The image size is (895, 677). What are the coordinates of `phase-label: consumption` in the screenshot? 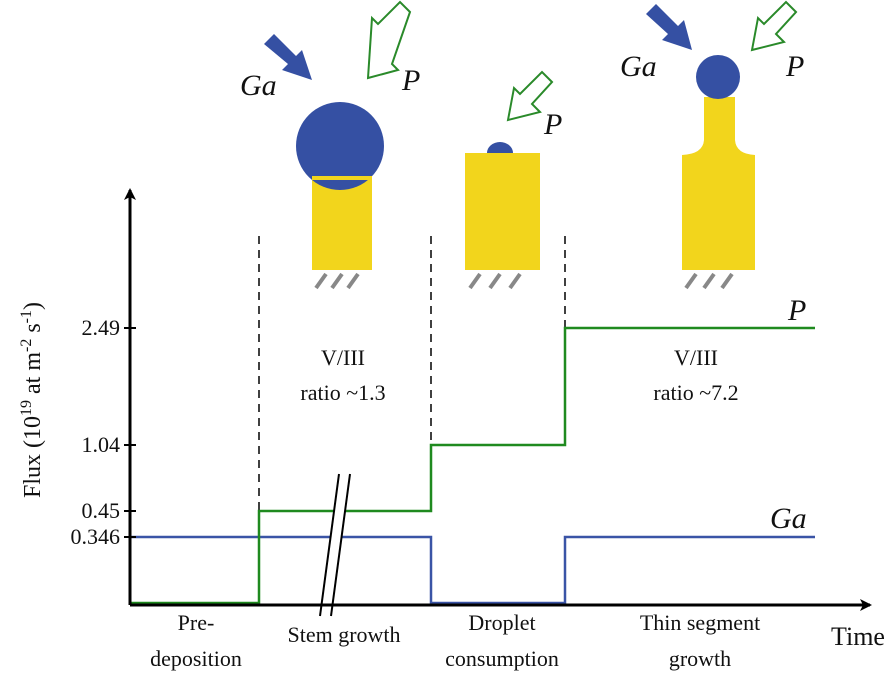 It's located at (502, 658).